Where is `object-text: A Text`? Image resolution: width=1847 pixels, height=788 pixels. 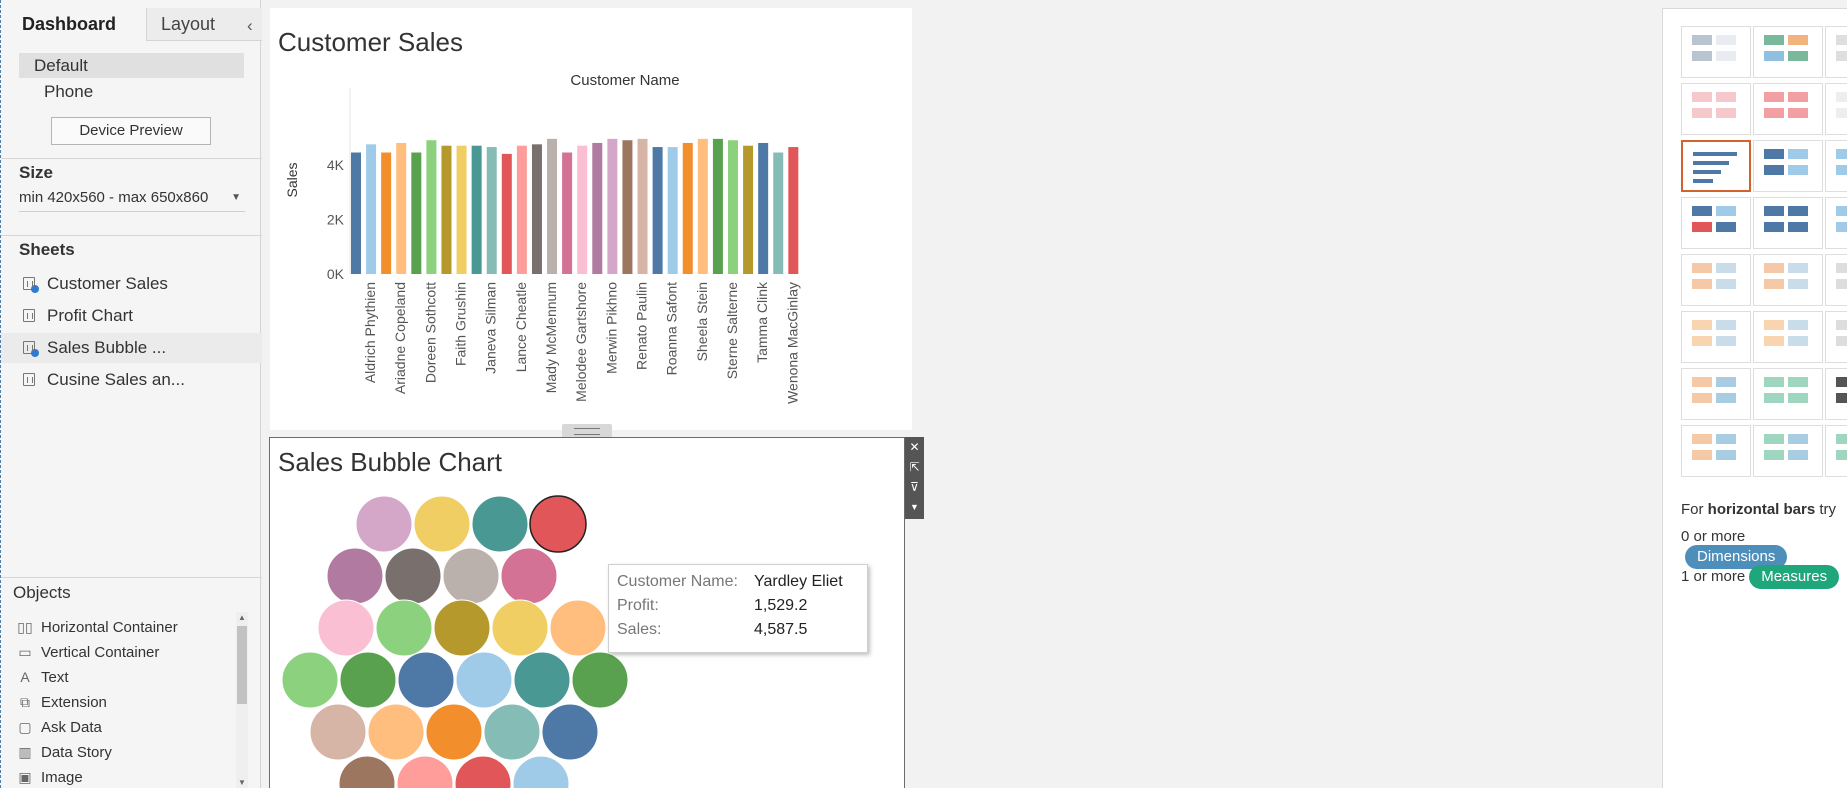 object-text: A Text is located at coordinates (121, 677).